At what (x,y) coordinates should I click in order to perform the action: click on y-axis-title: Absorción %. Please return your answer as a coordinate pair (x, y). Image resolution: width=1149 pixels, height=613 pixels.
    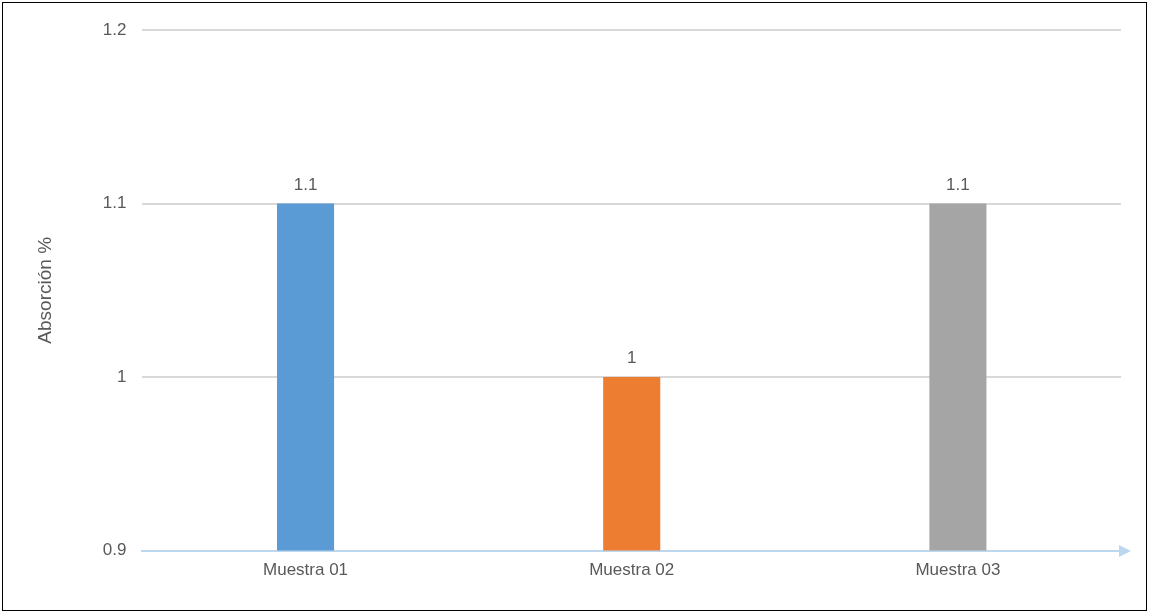
    Looking at the image, I should click on (44, 290).